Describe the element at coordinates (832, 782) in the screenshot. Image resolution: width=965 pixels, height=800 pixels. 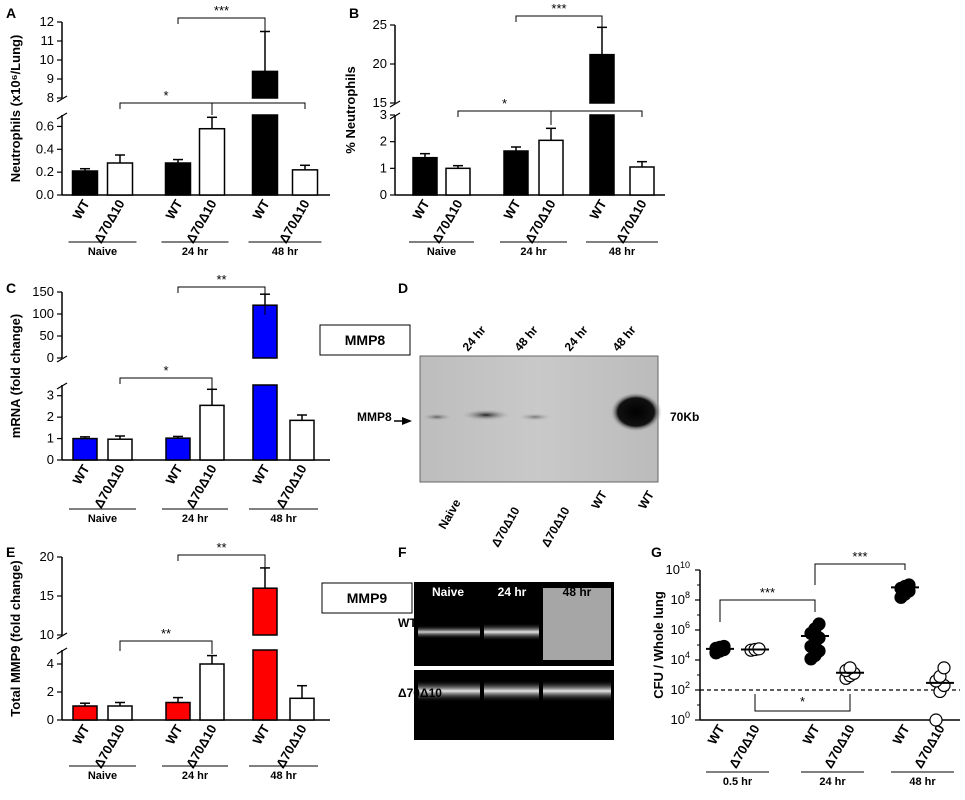
I see `chart-g-group-label: 24 hr` at that location.